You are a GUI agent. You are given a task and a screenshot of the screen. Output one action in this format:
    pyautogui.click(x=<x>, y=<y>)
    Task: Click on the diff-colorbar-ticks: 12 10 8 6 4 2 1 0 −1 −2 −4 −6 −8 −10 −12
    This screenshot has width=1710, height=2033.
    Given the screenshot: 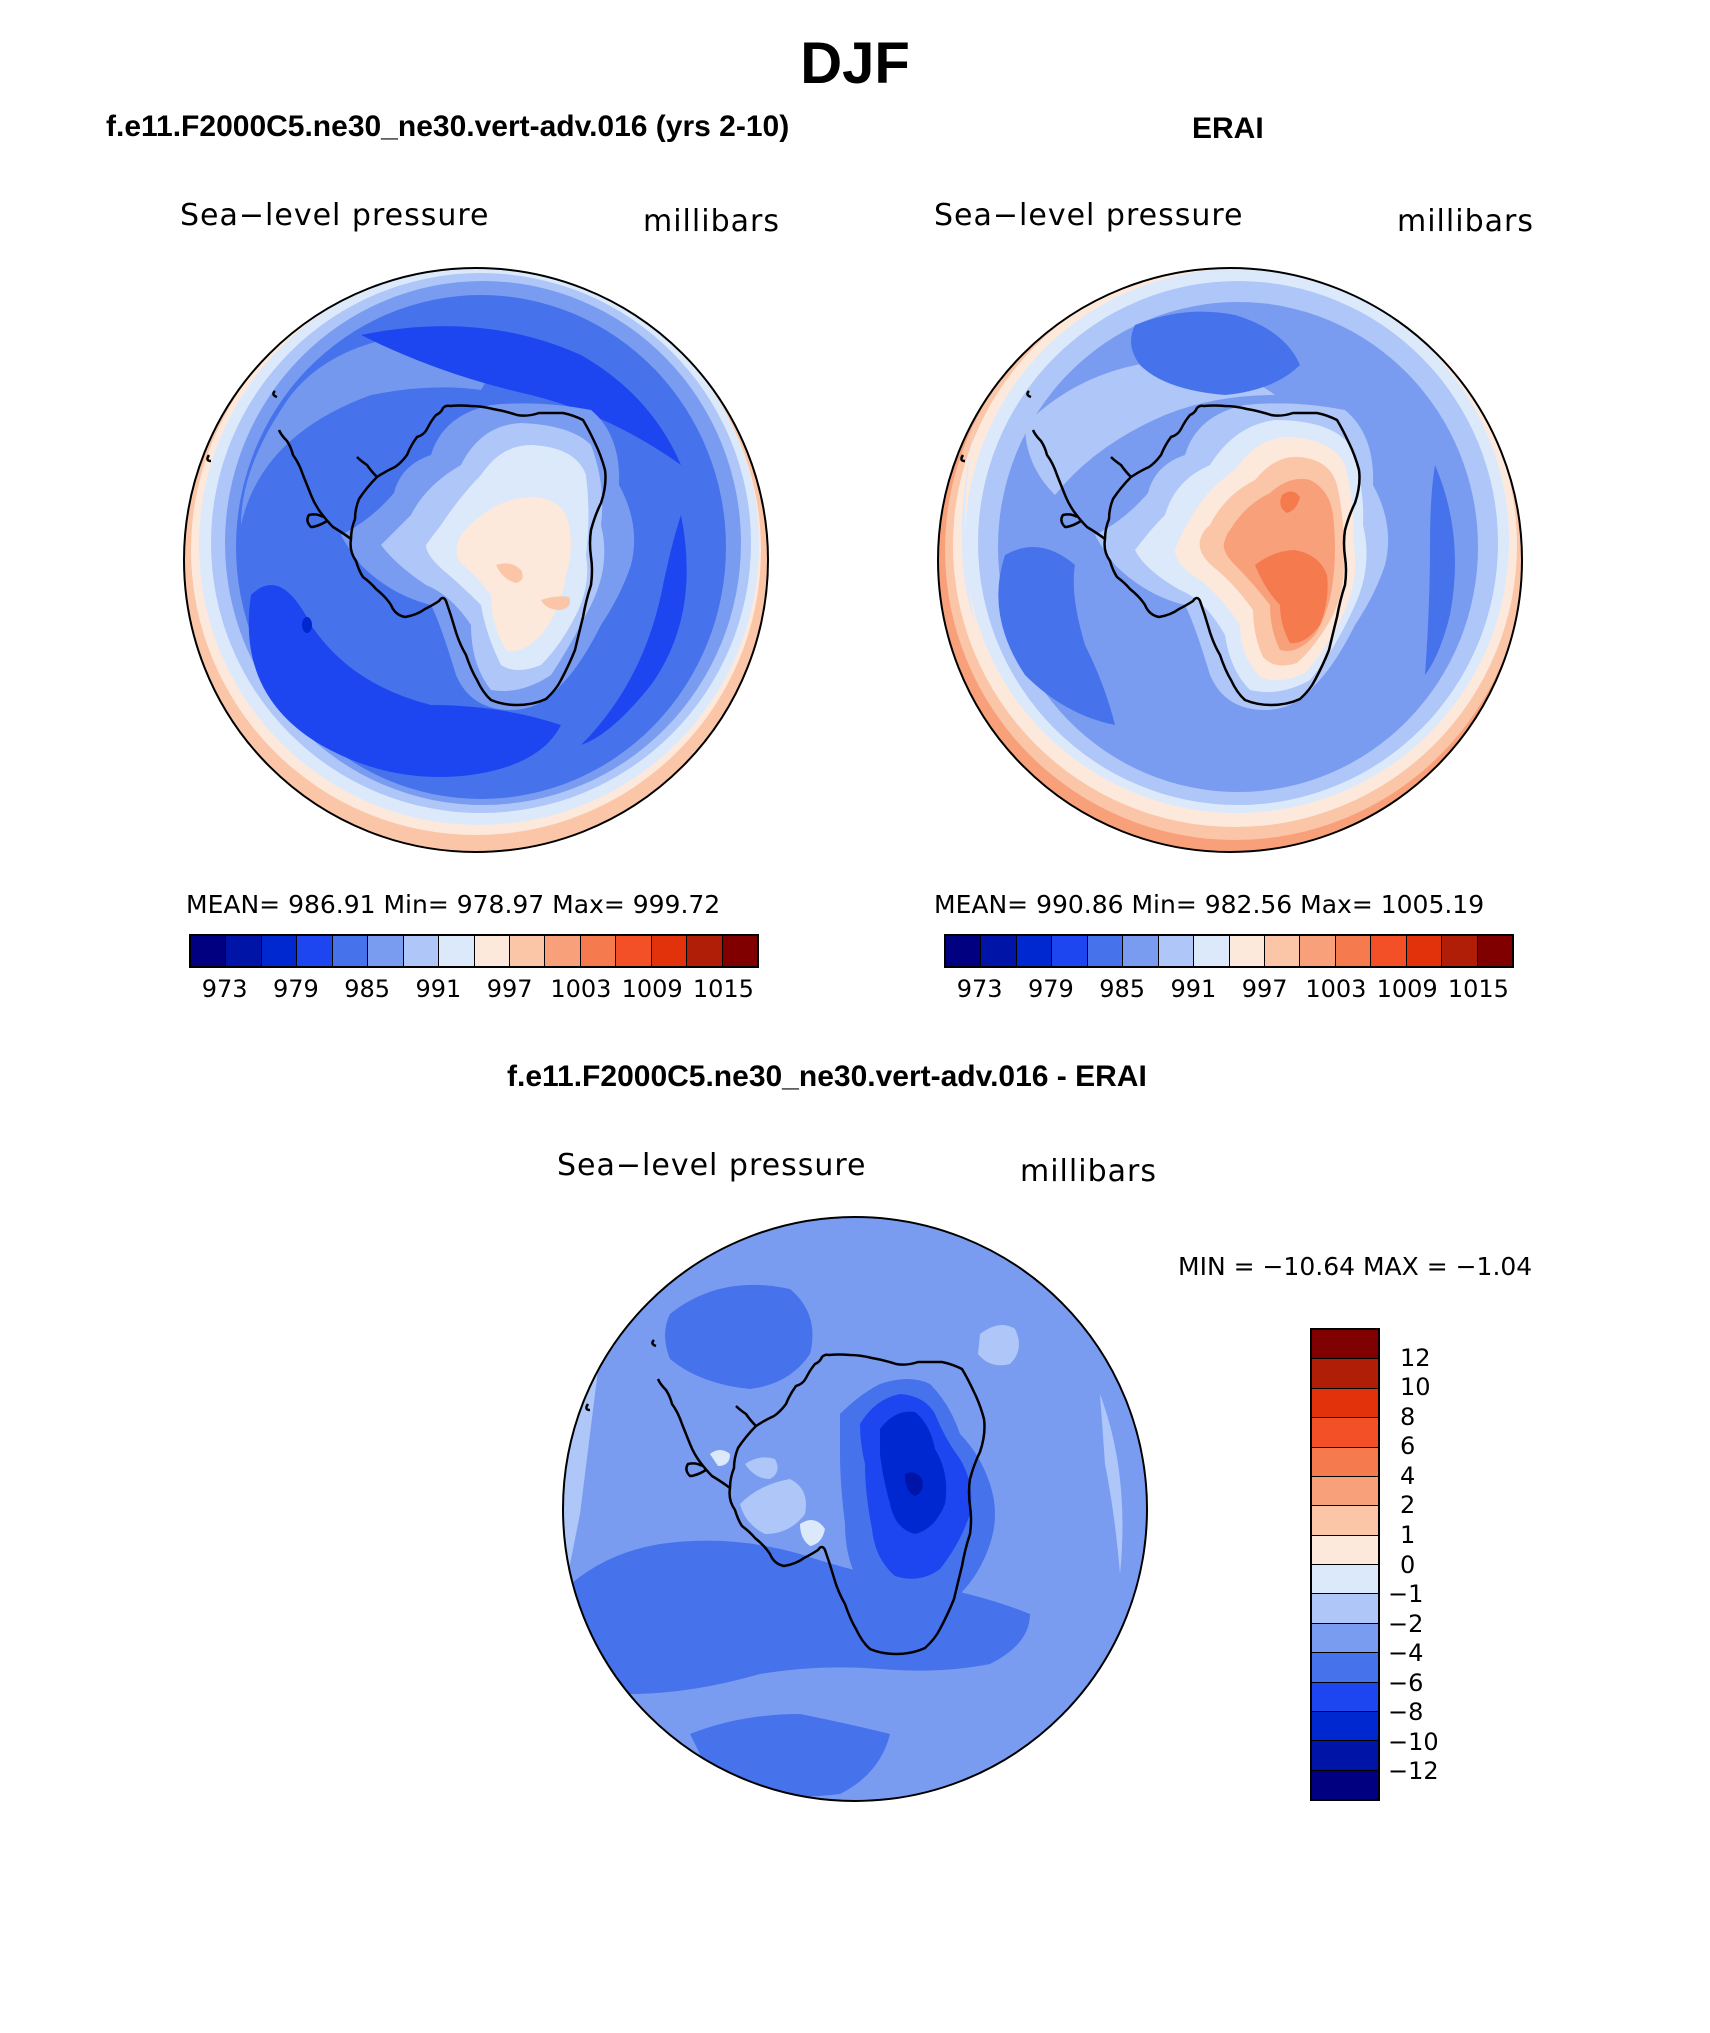 What is the action you would take?
    pyautogui.click(x=1428, y=1564)
    